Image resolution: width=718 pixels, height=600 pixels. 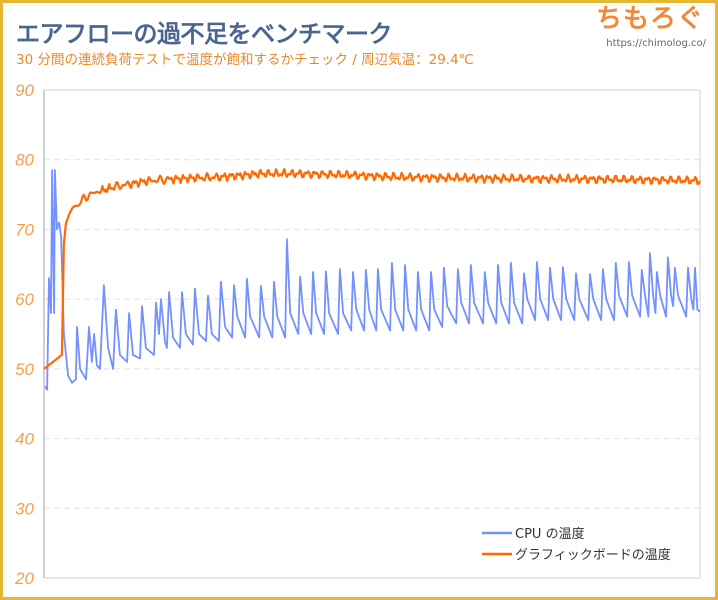 I want to click on chart-title: エアフローの過不足をベンチマーク, so click(x=204, y=34).